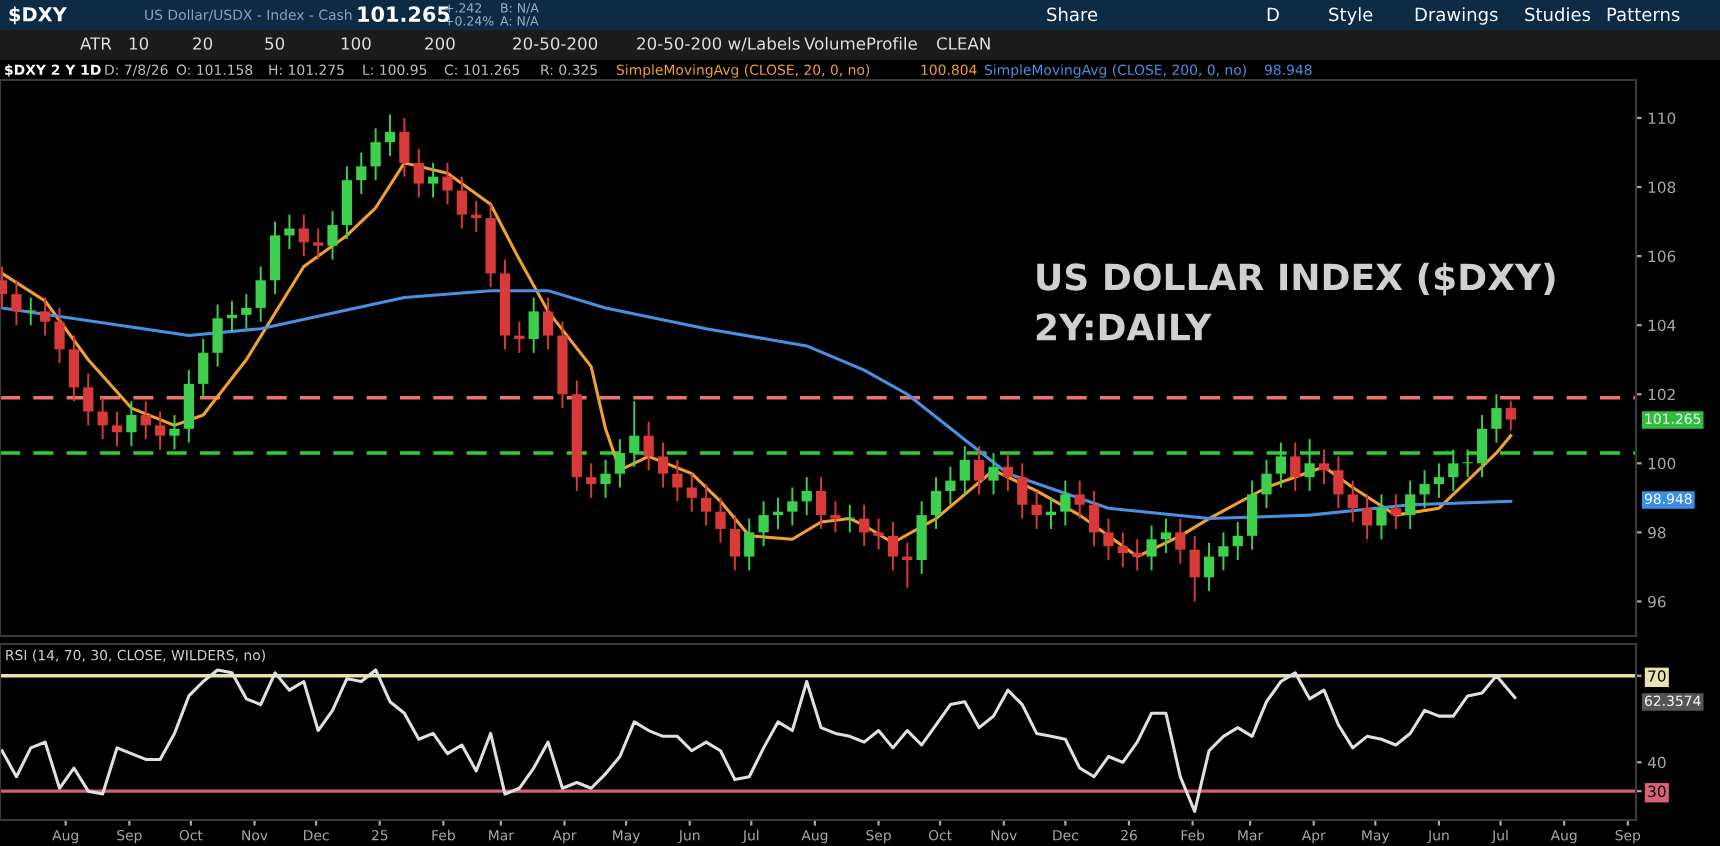  I want to click on text: 2Y:DAILY, so click(1124, 327).